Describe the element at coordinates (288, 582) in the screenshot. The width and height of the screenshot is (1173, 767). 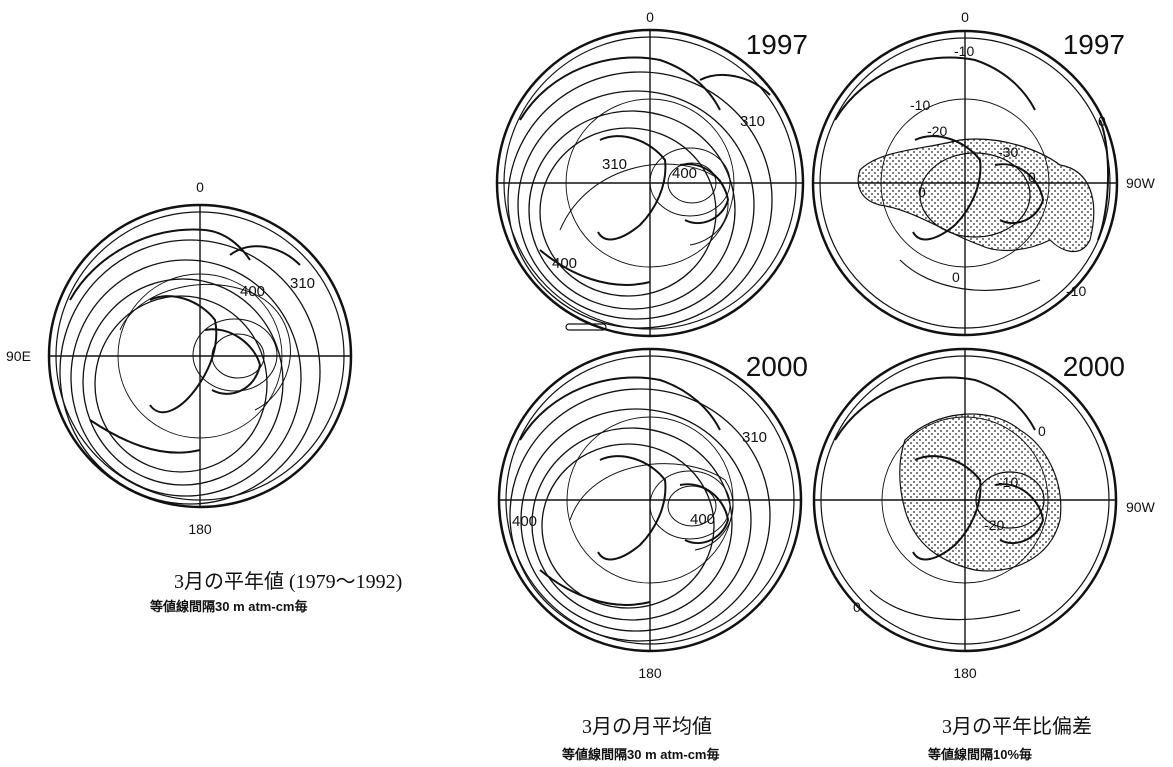
I see `climatology-caption-title: 3月の平年値 (1979～1992)` at that location.